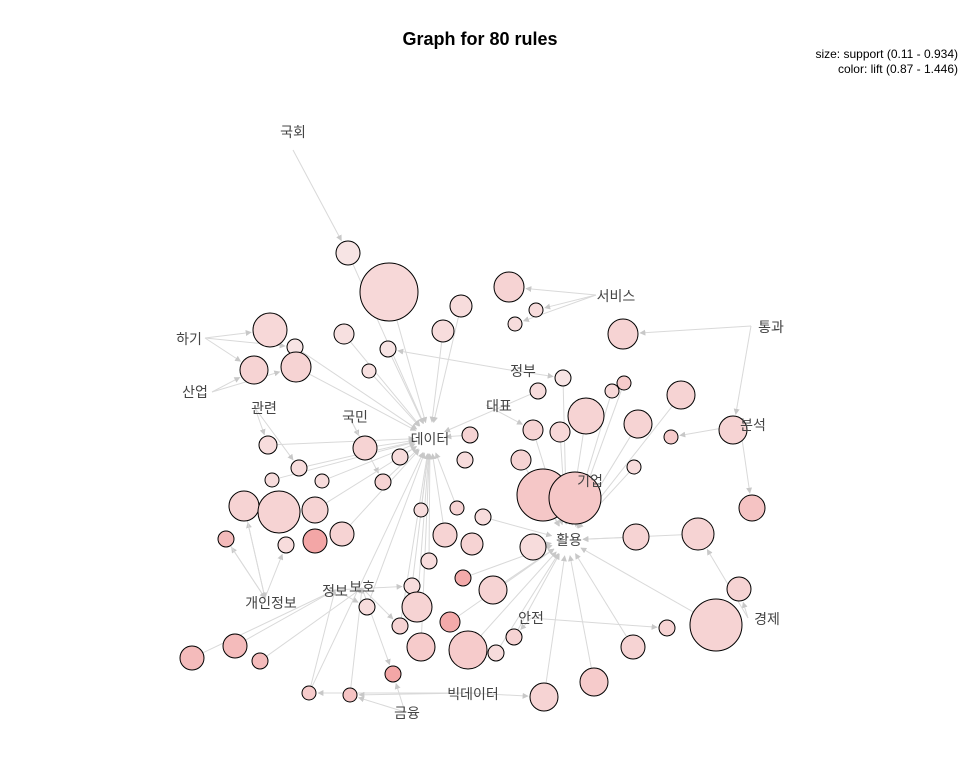 The height and width of the screenshot is (768, 960). I want to click on item-label: 기업, so click(590, 482).